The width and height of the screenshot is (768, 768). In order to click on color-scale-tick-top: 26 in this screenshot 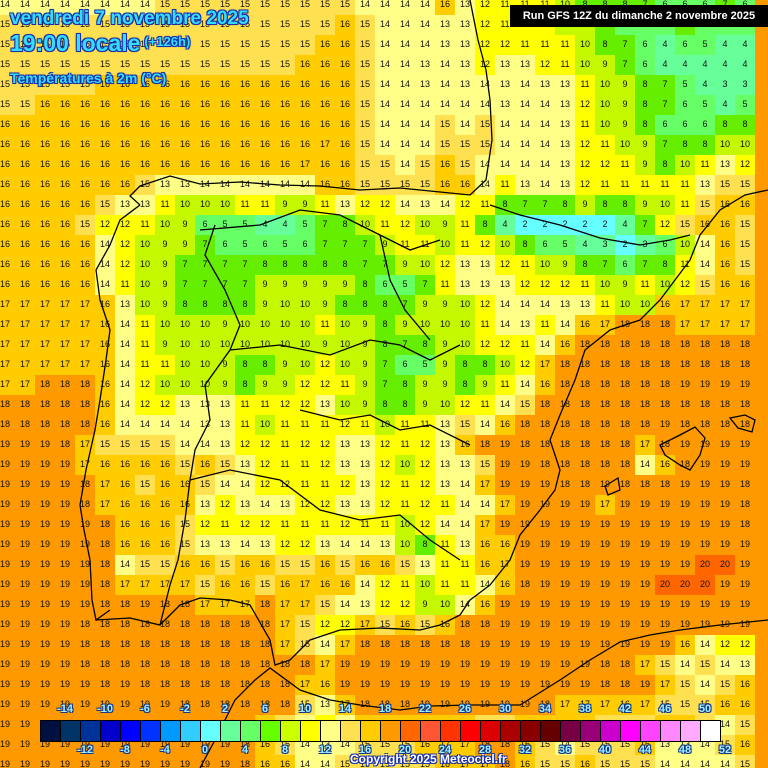, I will do `click(465, 709)`.